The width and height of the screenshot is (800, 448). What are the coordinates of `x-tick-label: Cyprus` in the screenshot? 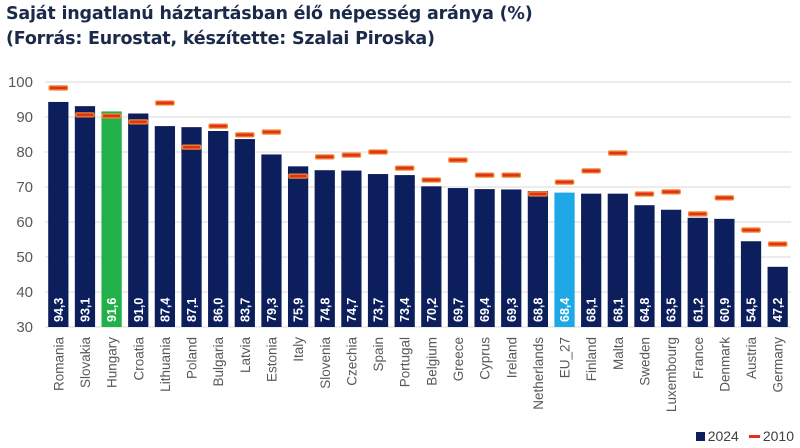 It's located at (485, 358).